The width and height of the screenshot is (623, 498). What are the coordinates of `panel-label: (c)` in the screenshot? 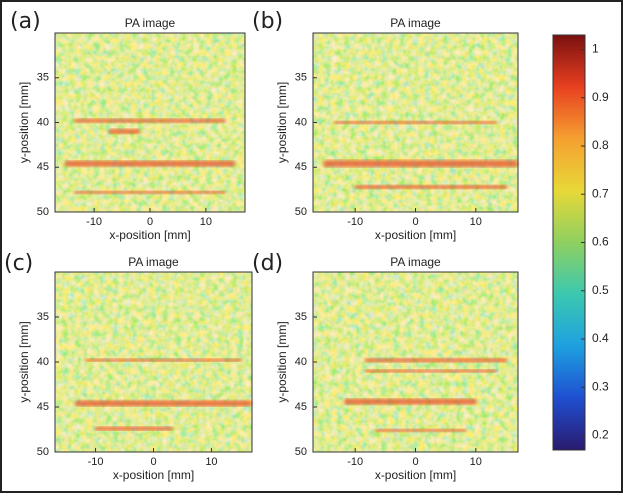 It's located at (18, 263).